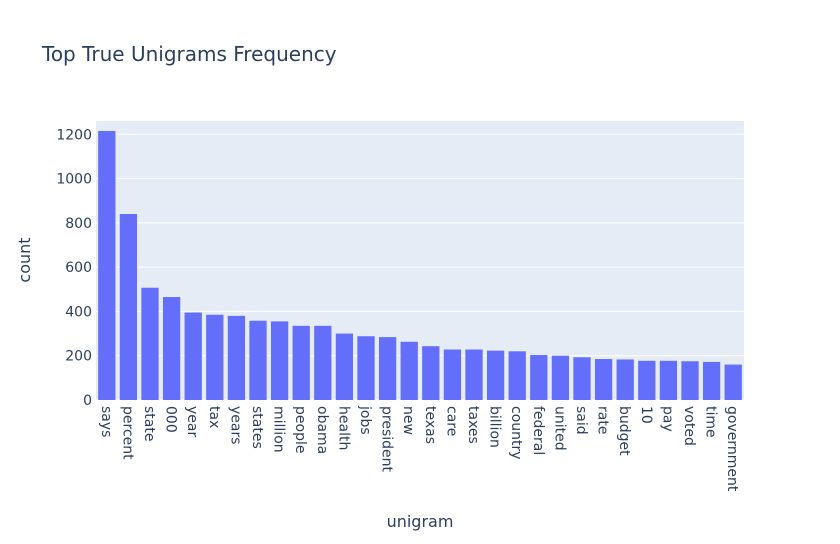 The image size is (840, 544). What do you see at coordinates (258, 360) in the screenshot?
I see `bar-states` at bounding box center [258, 360].